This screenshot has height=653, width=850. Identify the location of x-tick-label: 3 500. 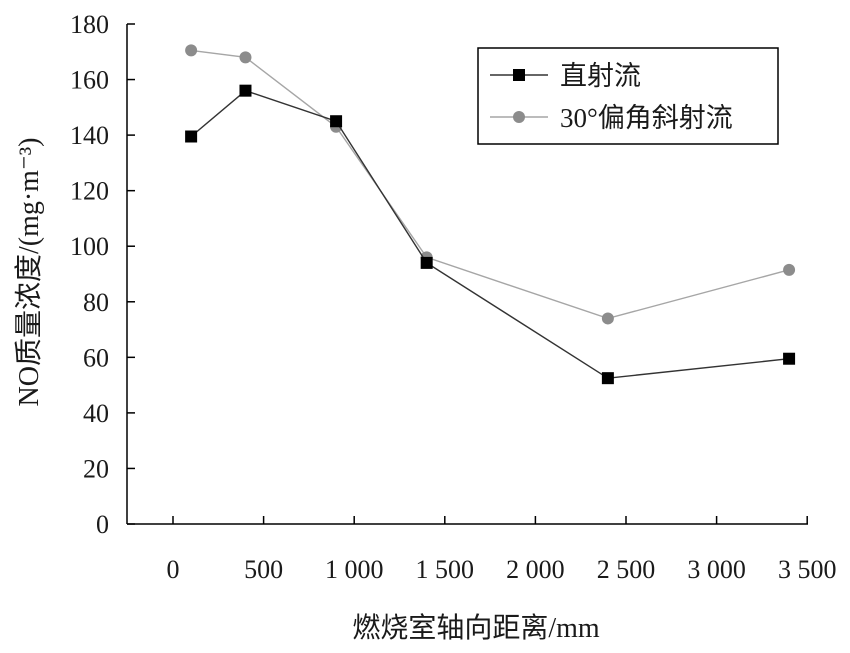
(807, 569).